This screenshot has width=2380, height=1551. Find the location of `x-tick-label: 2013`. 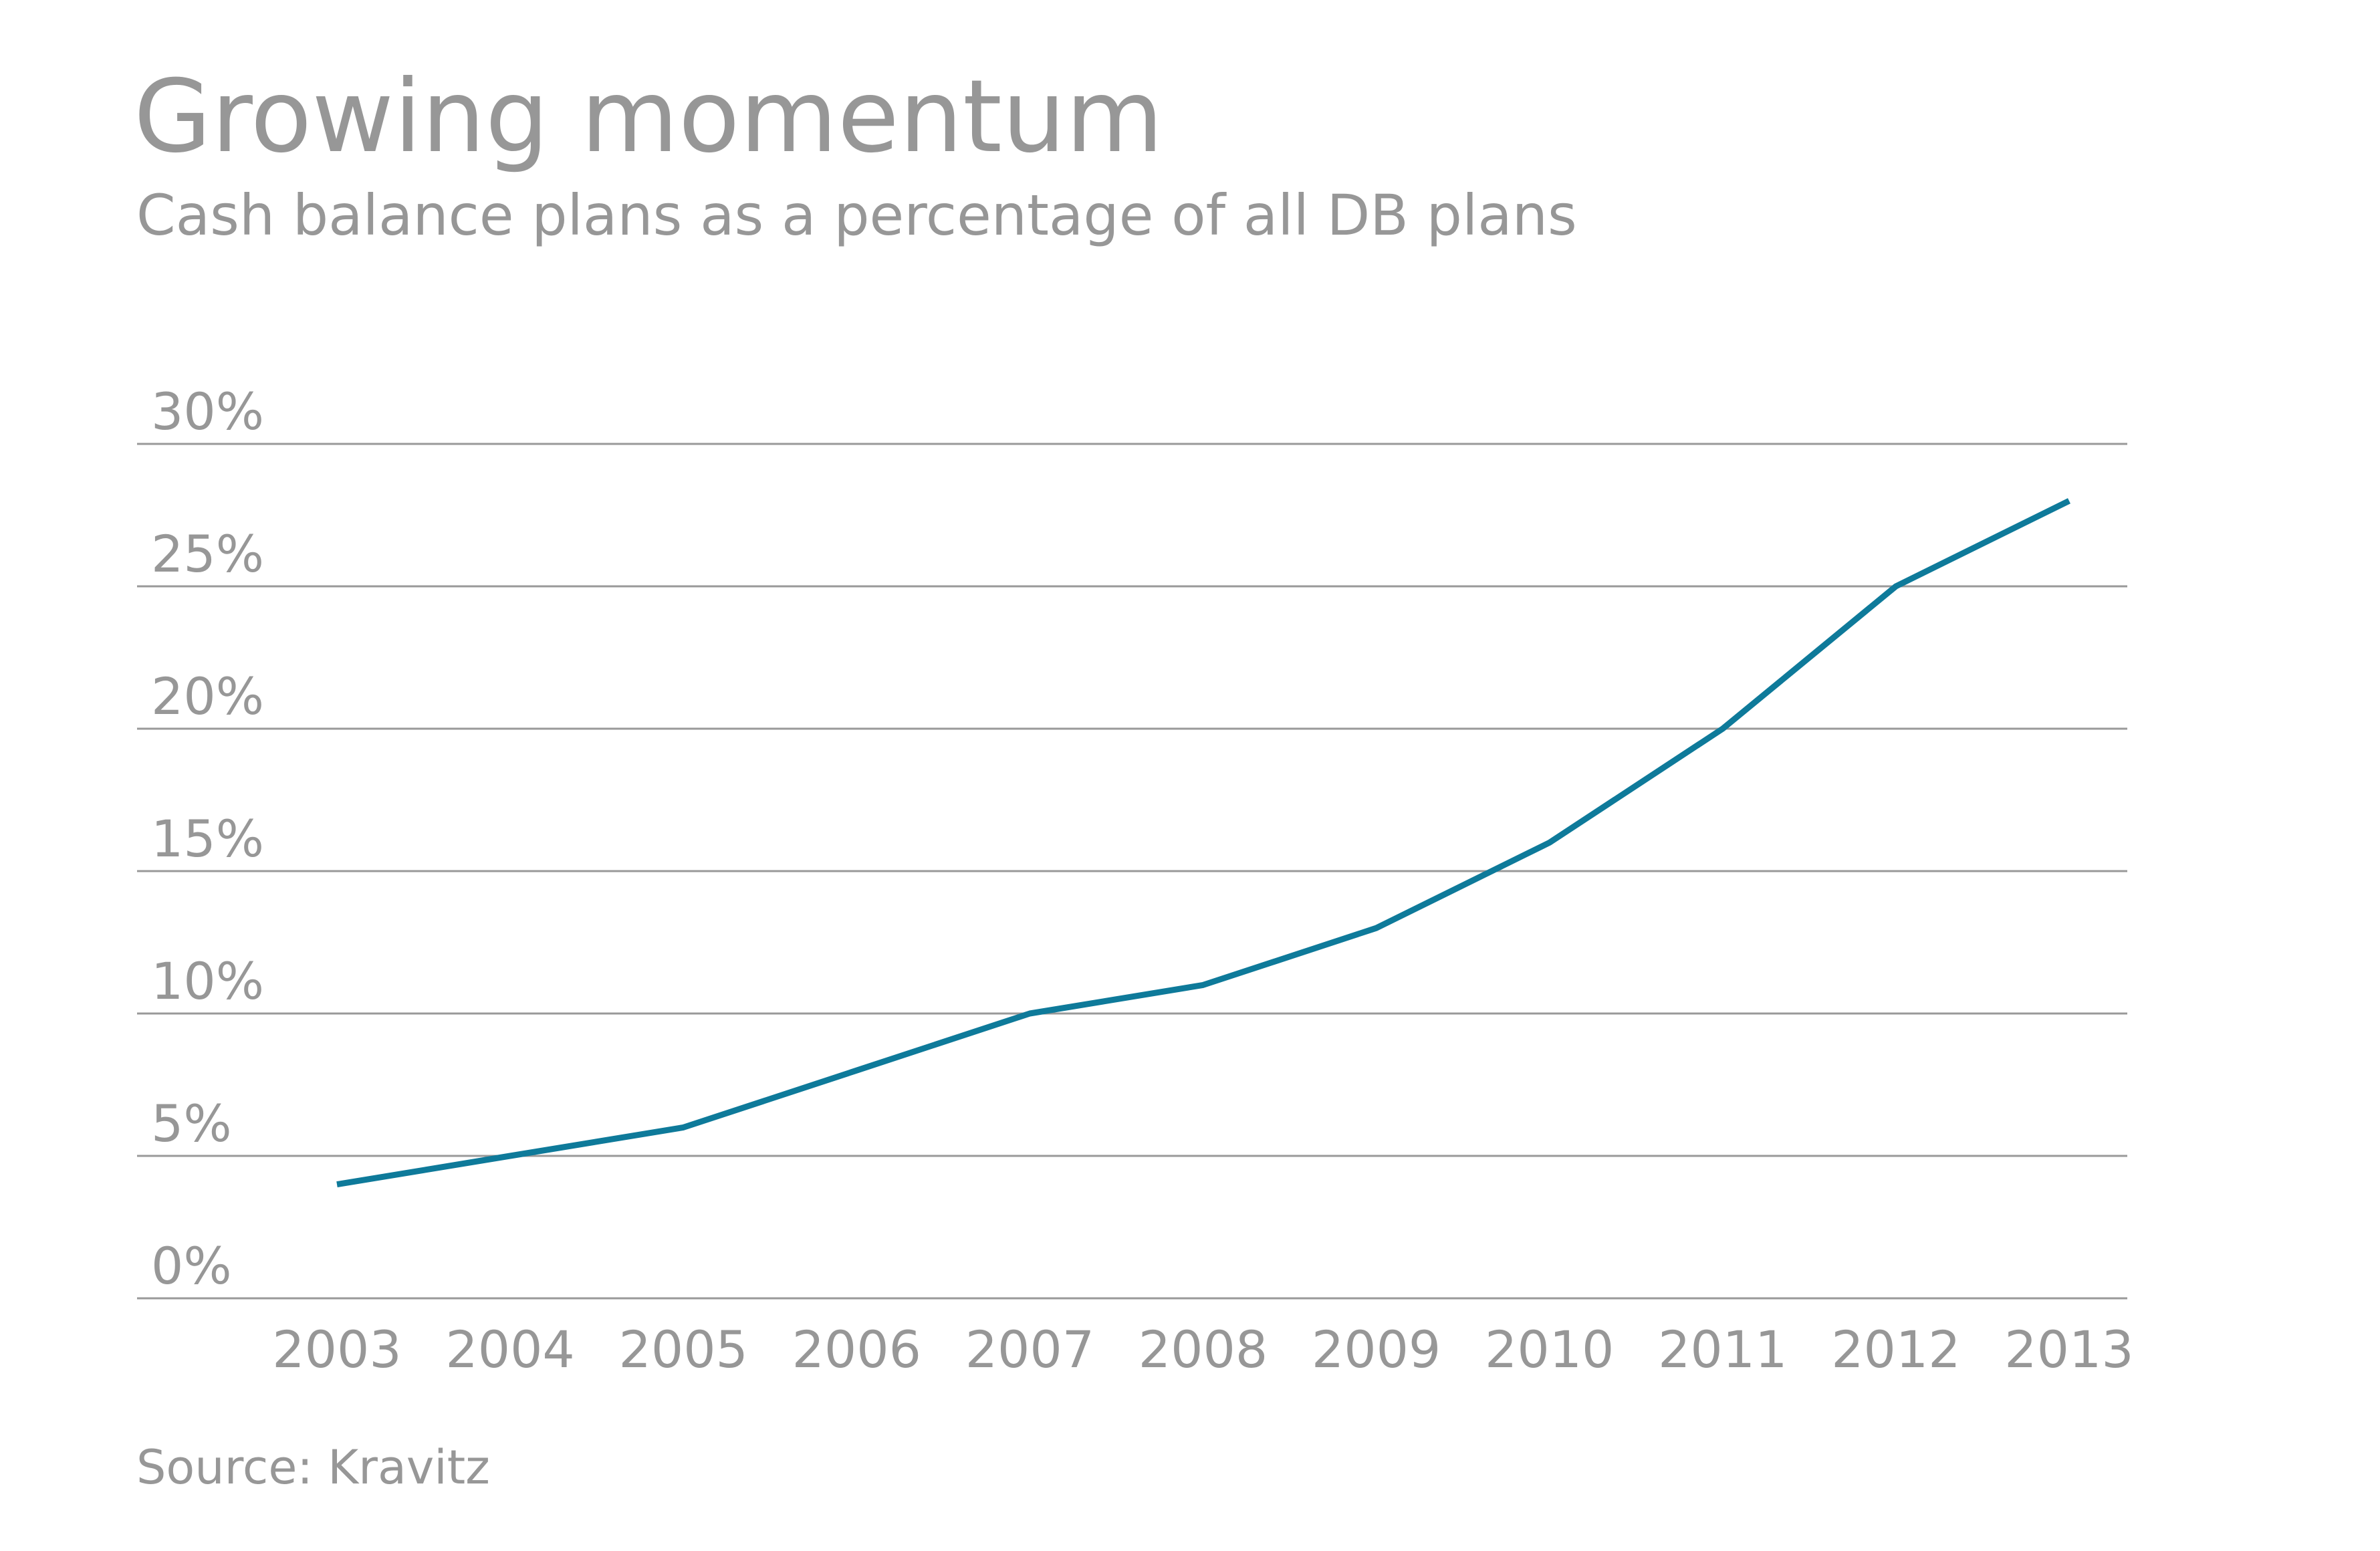

x-tick-label: 2013 is located at coordinates (2068, 1349).